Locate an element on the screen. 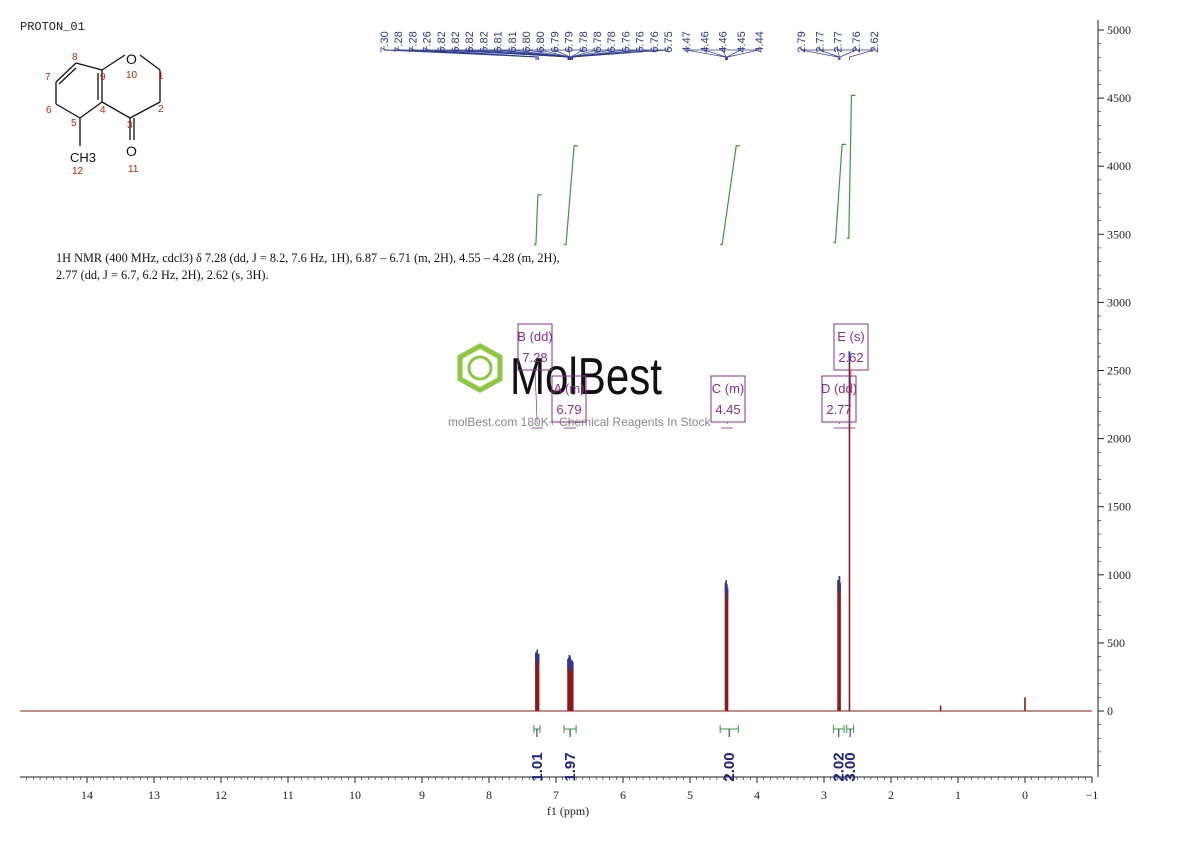 The image size is (1190, 841). integral-value: 2.00 is located at coordinates (729, 766).